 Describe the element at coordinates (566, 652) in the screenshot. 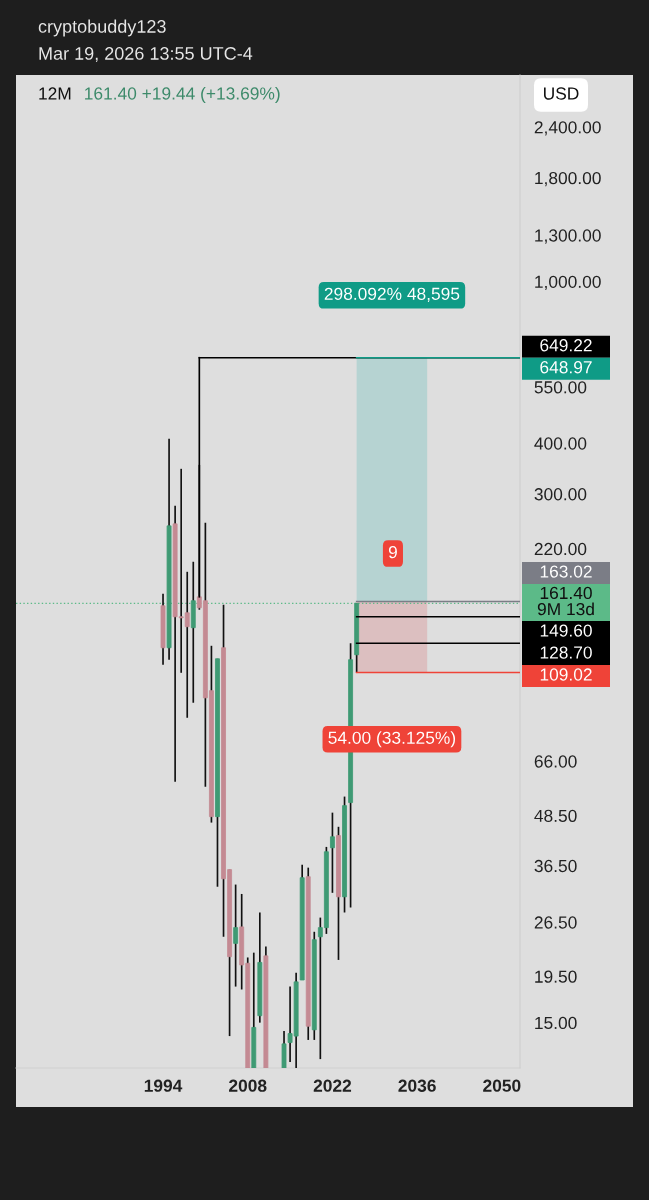

I see `ref-line-label: 128.70` at that location.